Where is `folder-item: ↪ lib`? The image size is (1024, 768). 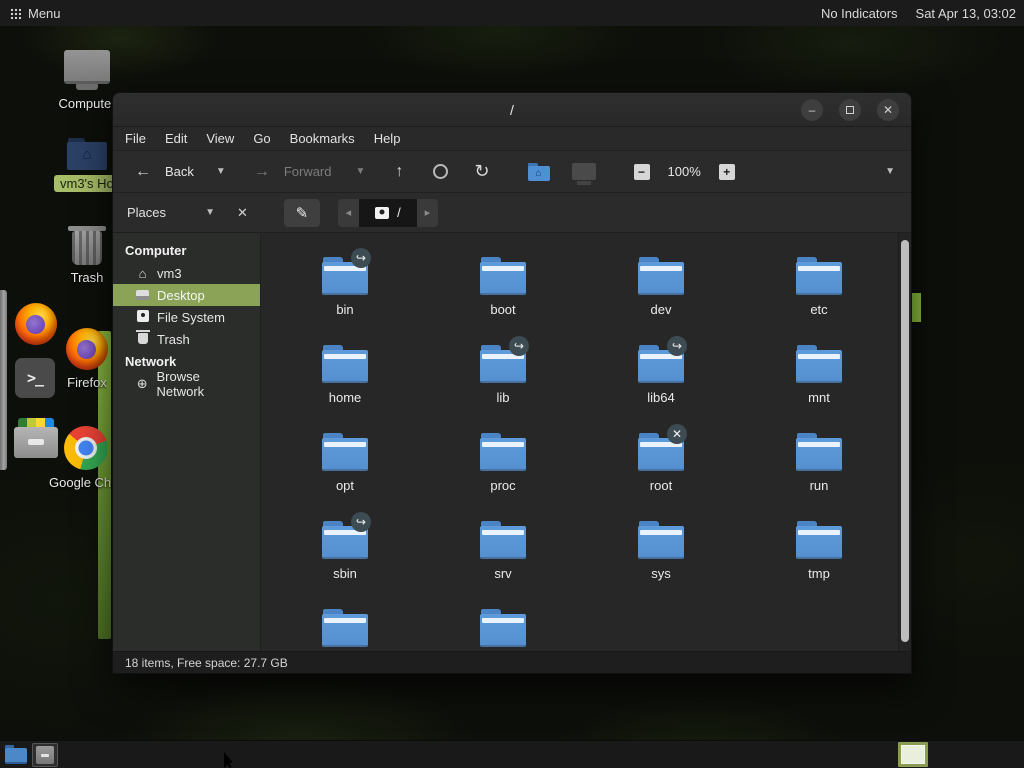 folder-item: ↪ lib is located at coordinates (503, 377).